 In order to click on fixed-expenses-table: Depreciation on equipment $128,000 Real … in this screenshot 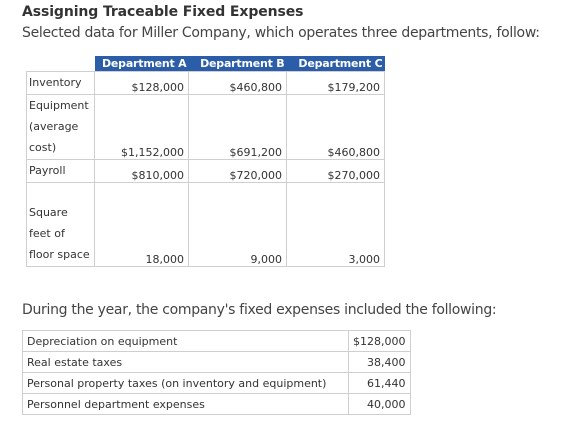, I will do `click(216, 372)`.